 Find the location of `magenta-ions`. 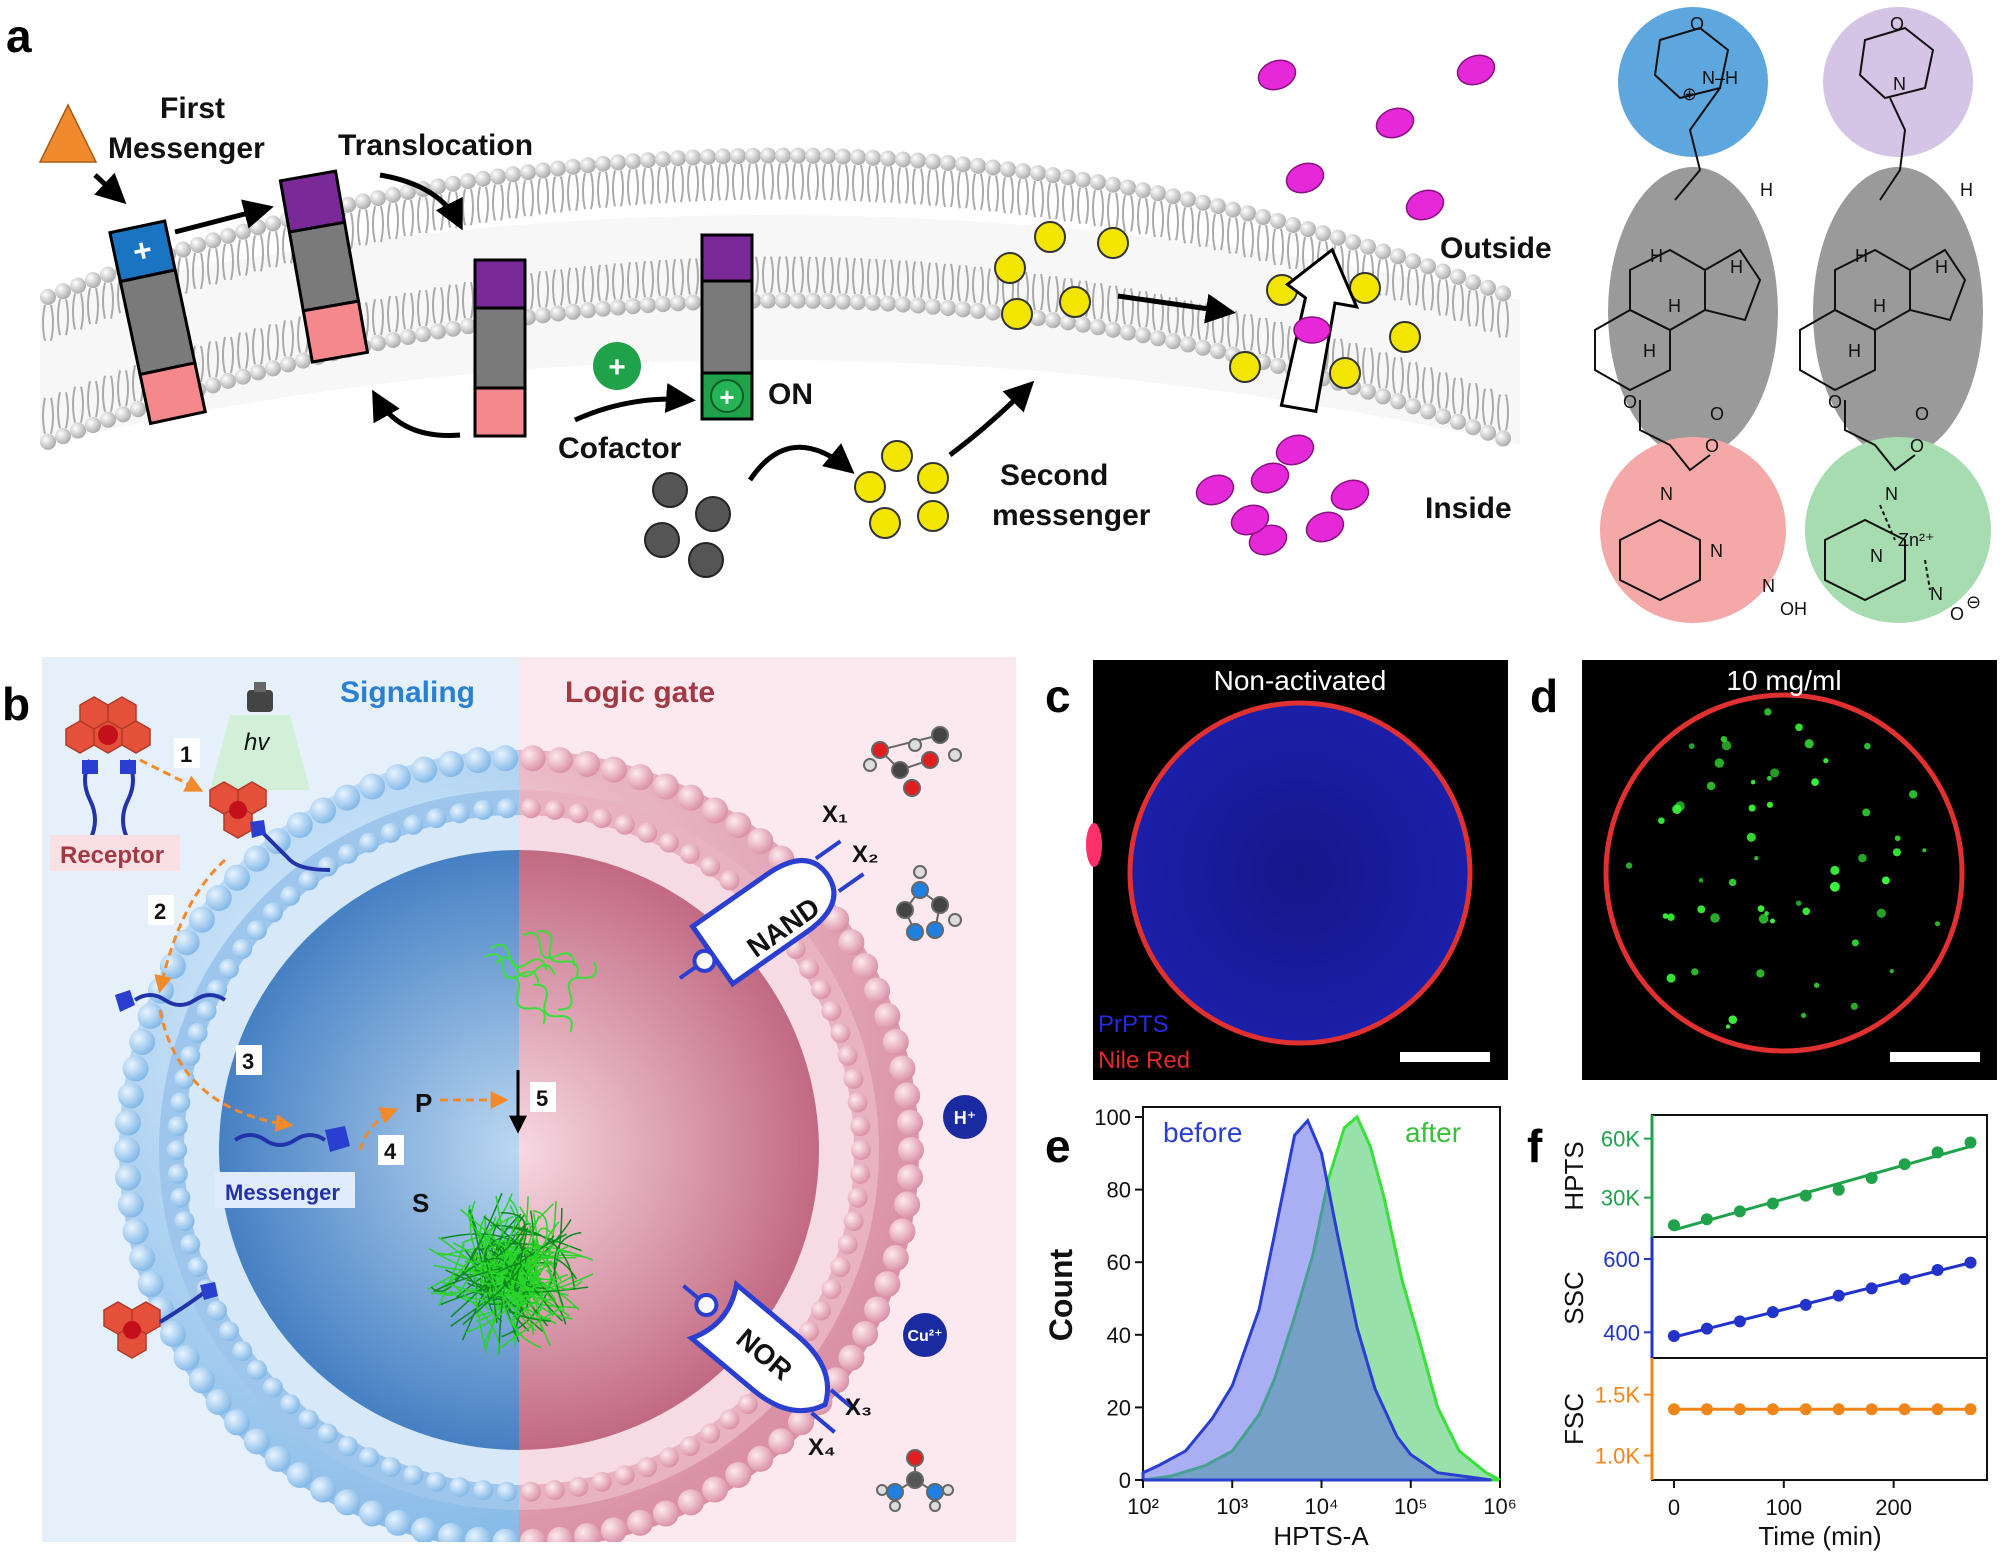

magenta-ions is located at coordinates (1345, 305).